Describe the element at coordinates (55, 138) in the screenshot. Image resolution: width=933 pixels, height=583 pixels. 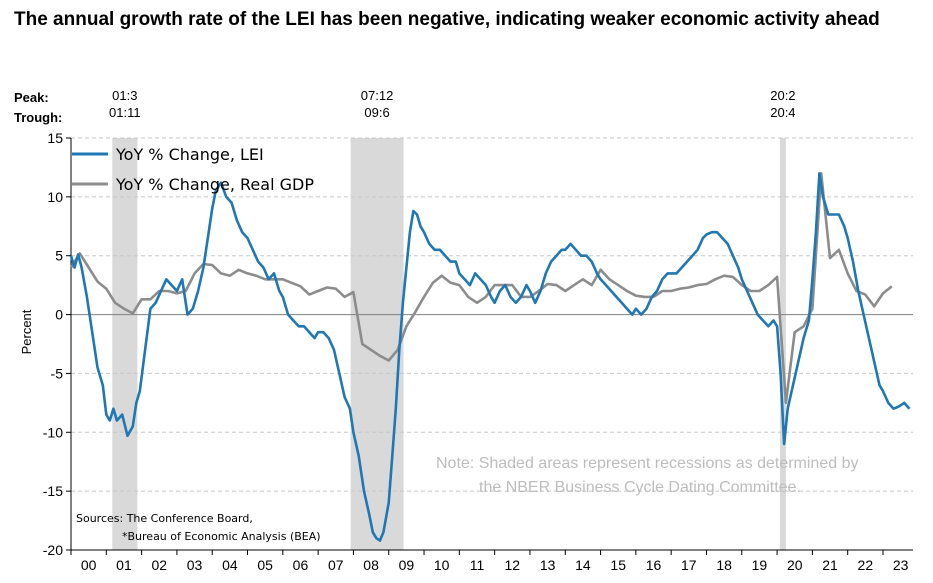
I see `y-tick-label: 15` at that location.